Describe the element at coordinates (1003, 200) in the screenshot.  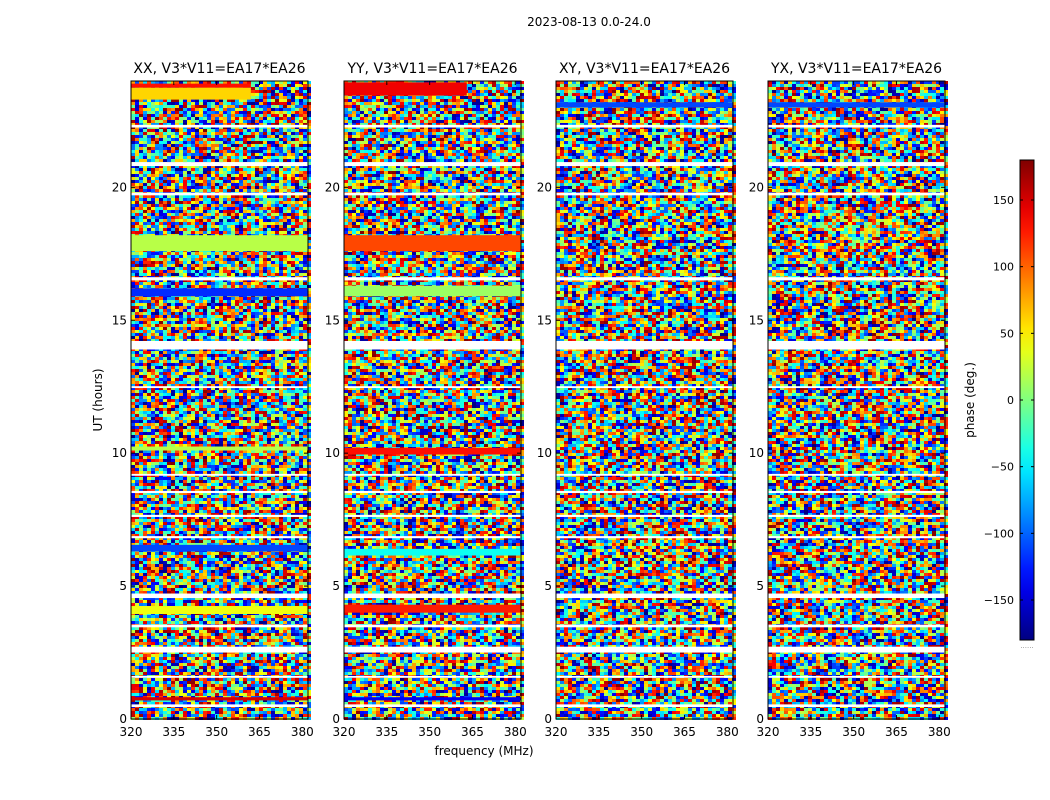
I see `colorbar-tick-label: 150` at that location.